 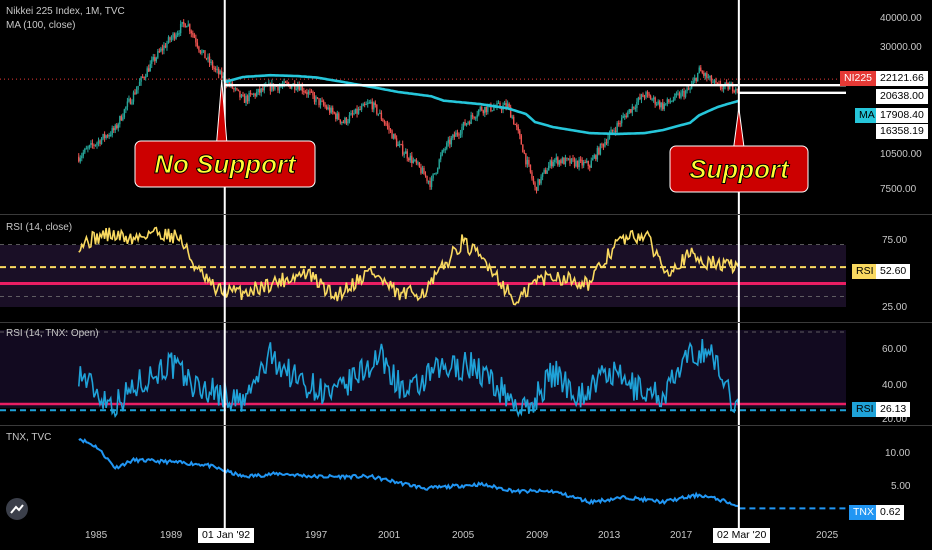 I want to click on time-tick: 2001, so click(x=389, y=535).